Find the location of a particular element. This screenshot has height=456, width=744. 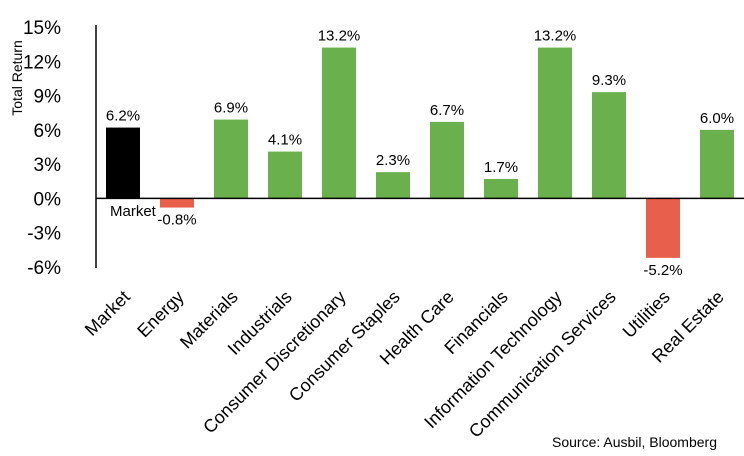

bar-information-technology is located at coordinates (555, 123).